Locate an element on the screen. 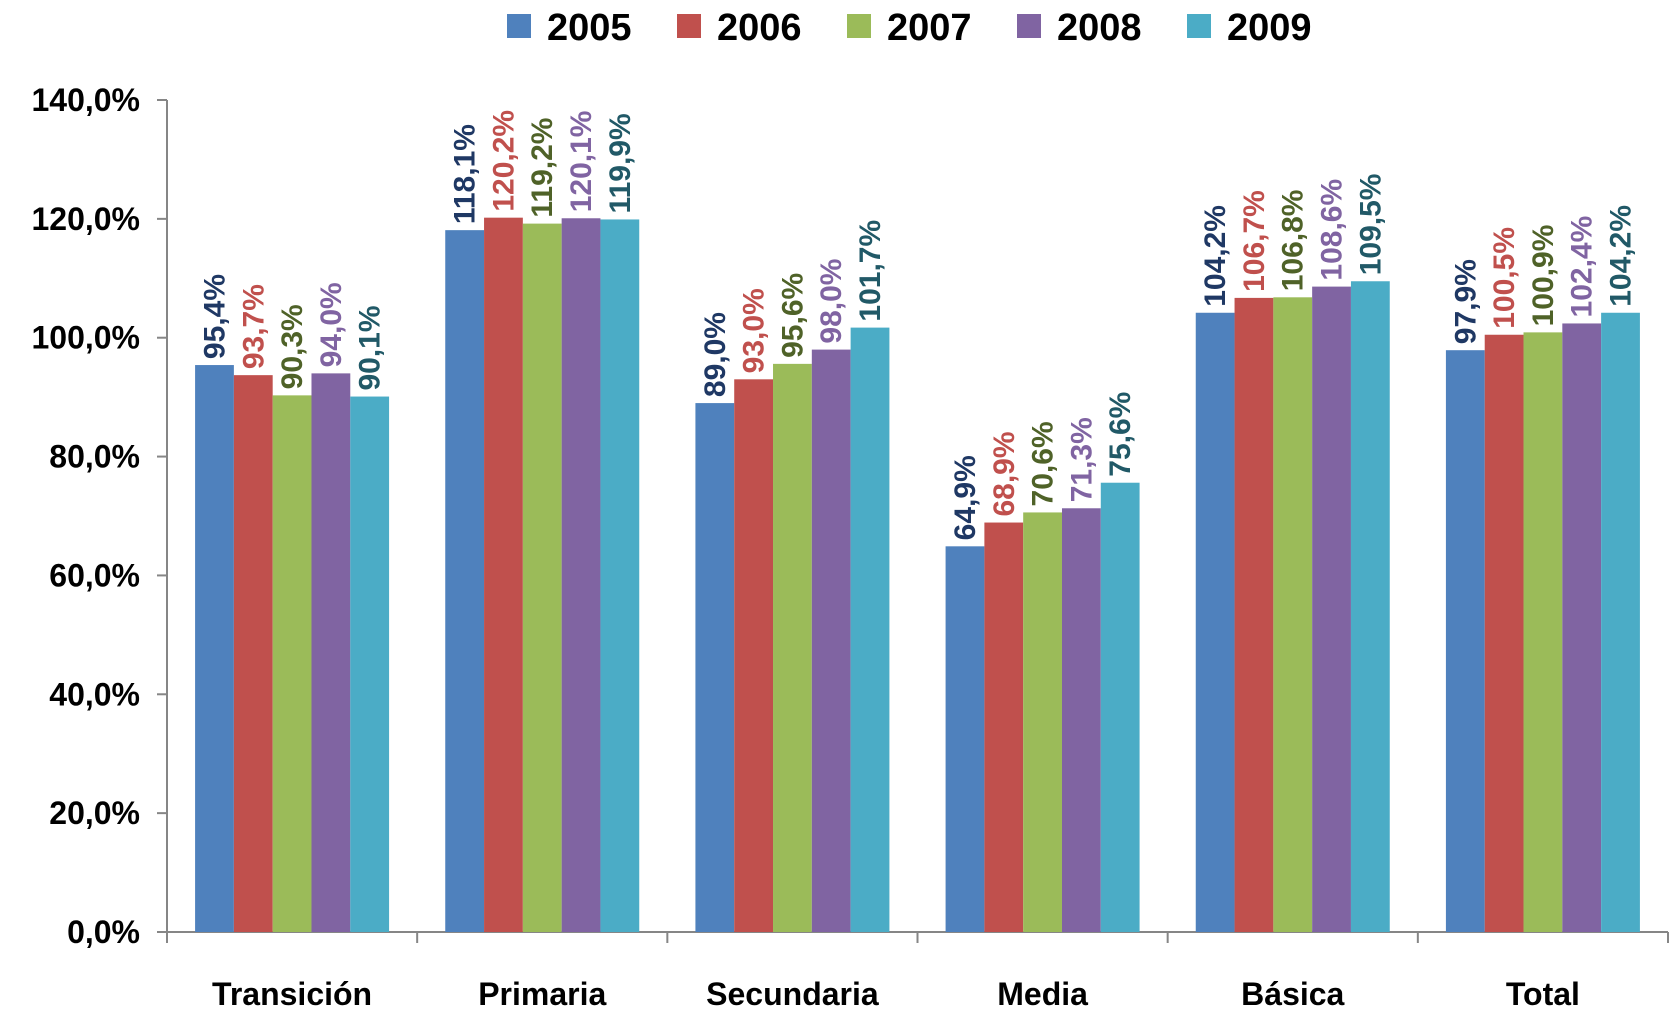  legend: 2005 2006 2007 2008 2009 is located at coordinates (909, 28).